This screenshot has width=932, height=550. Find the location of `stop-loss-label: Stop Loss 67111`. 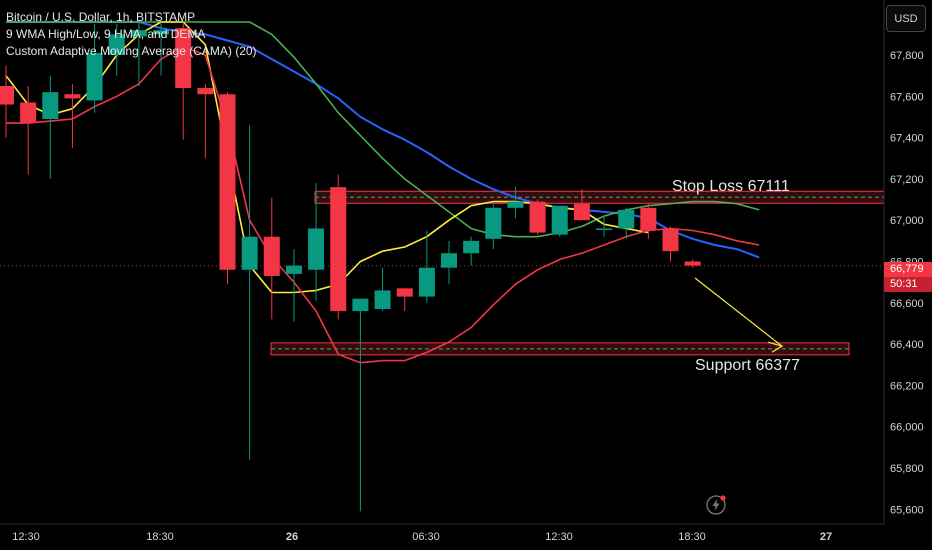

stop-loss-label: Stop Loss 67111 is located at coordinates (731, 186).